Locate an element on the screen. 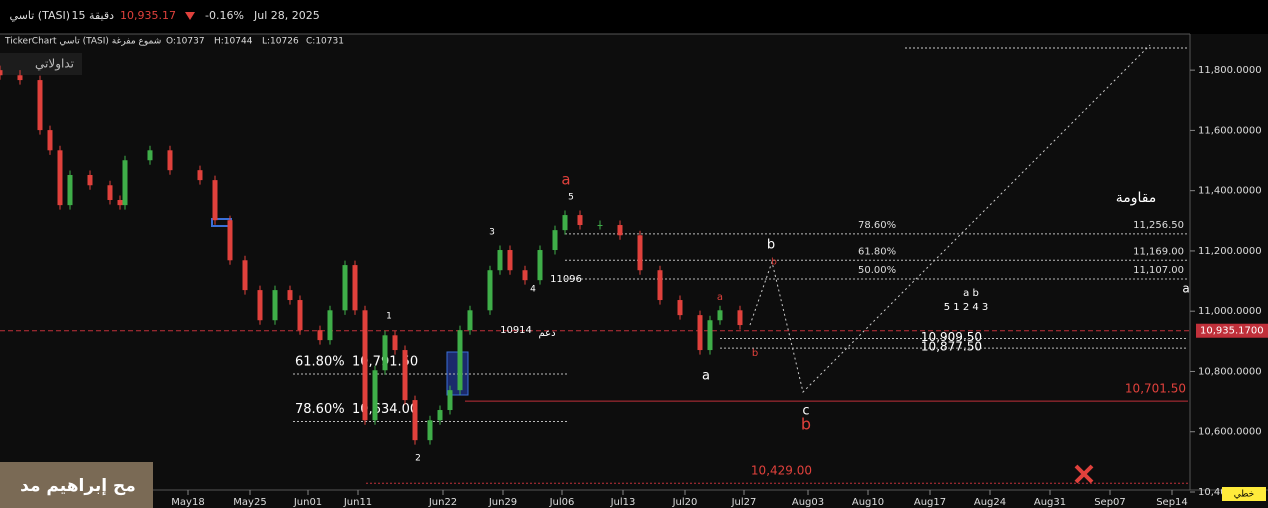  annotation: 4 is located at coordinates (533, 290).